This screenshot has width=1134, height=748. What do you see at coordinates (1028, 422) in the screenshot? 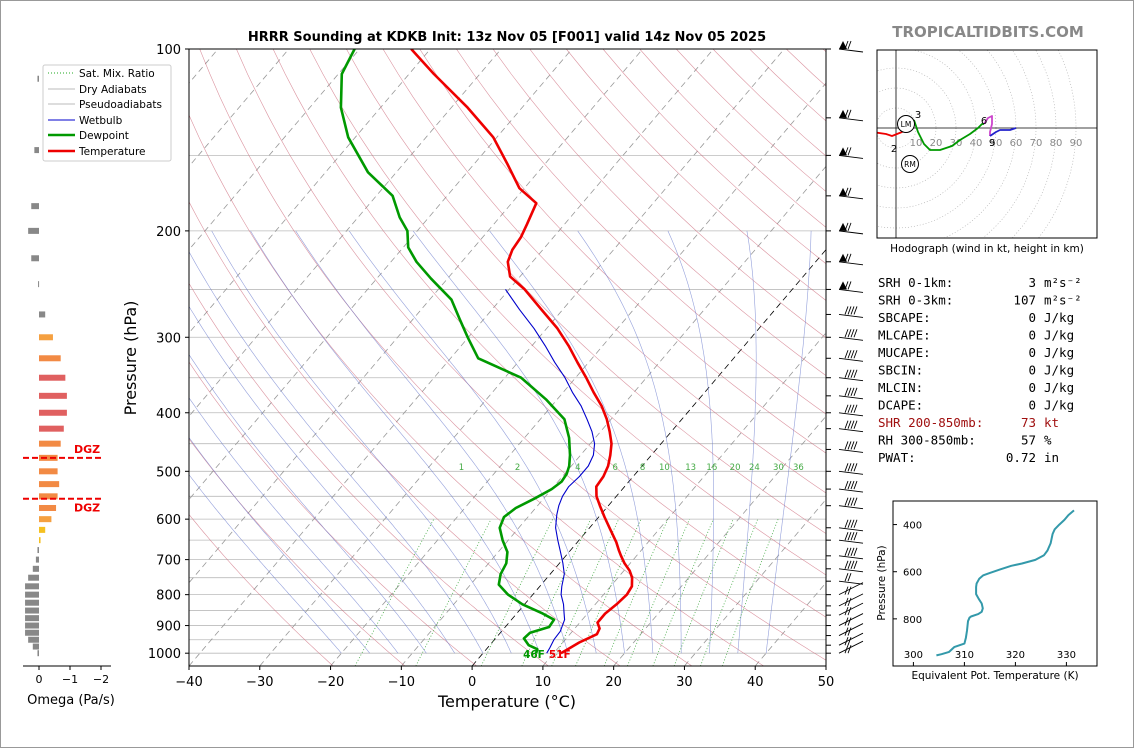
I see `index-value: 73` at bounding box center [1028, 422].